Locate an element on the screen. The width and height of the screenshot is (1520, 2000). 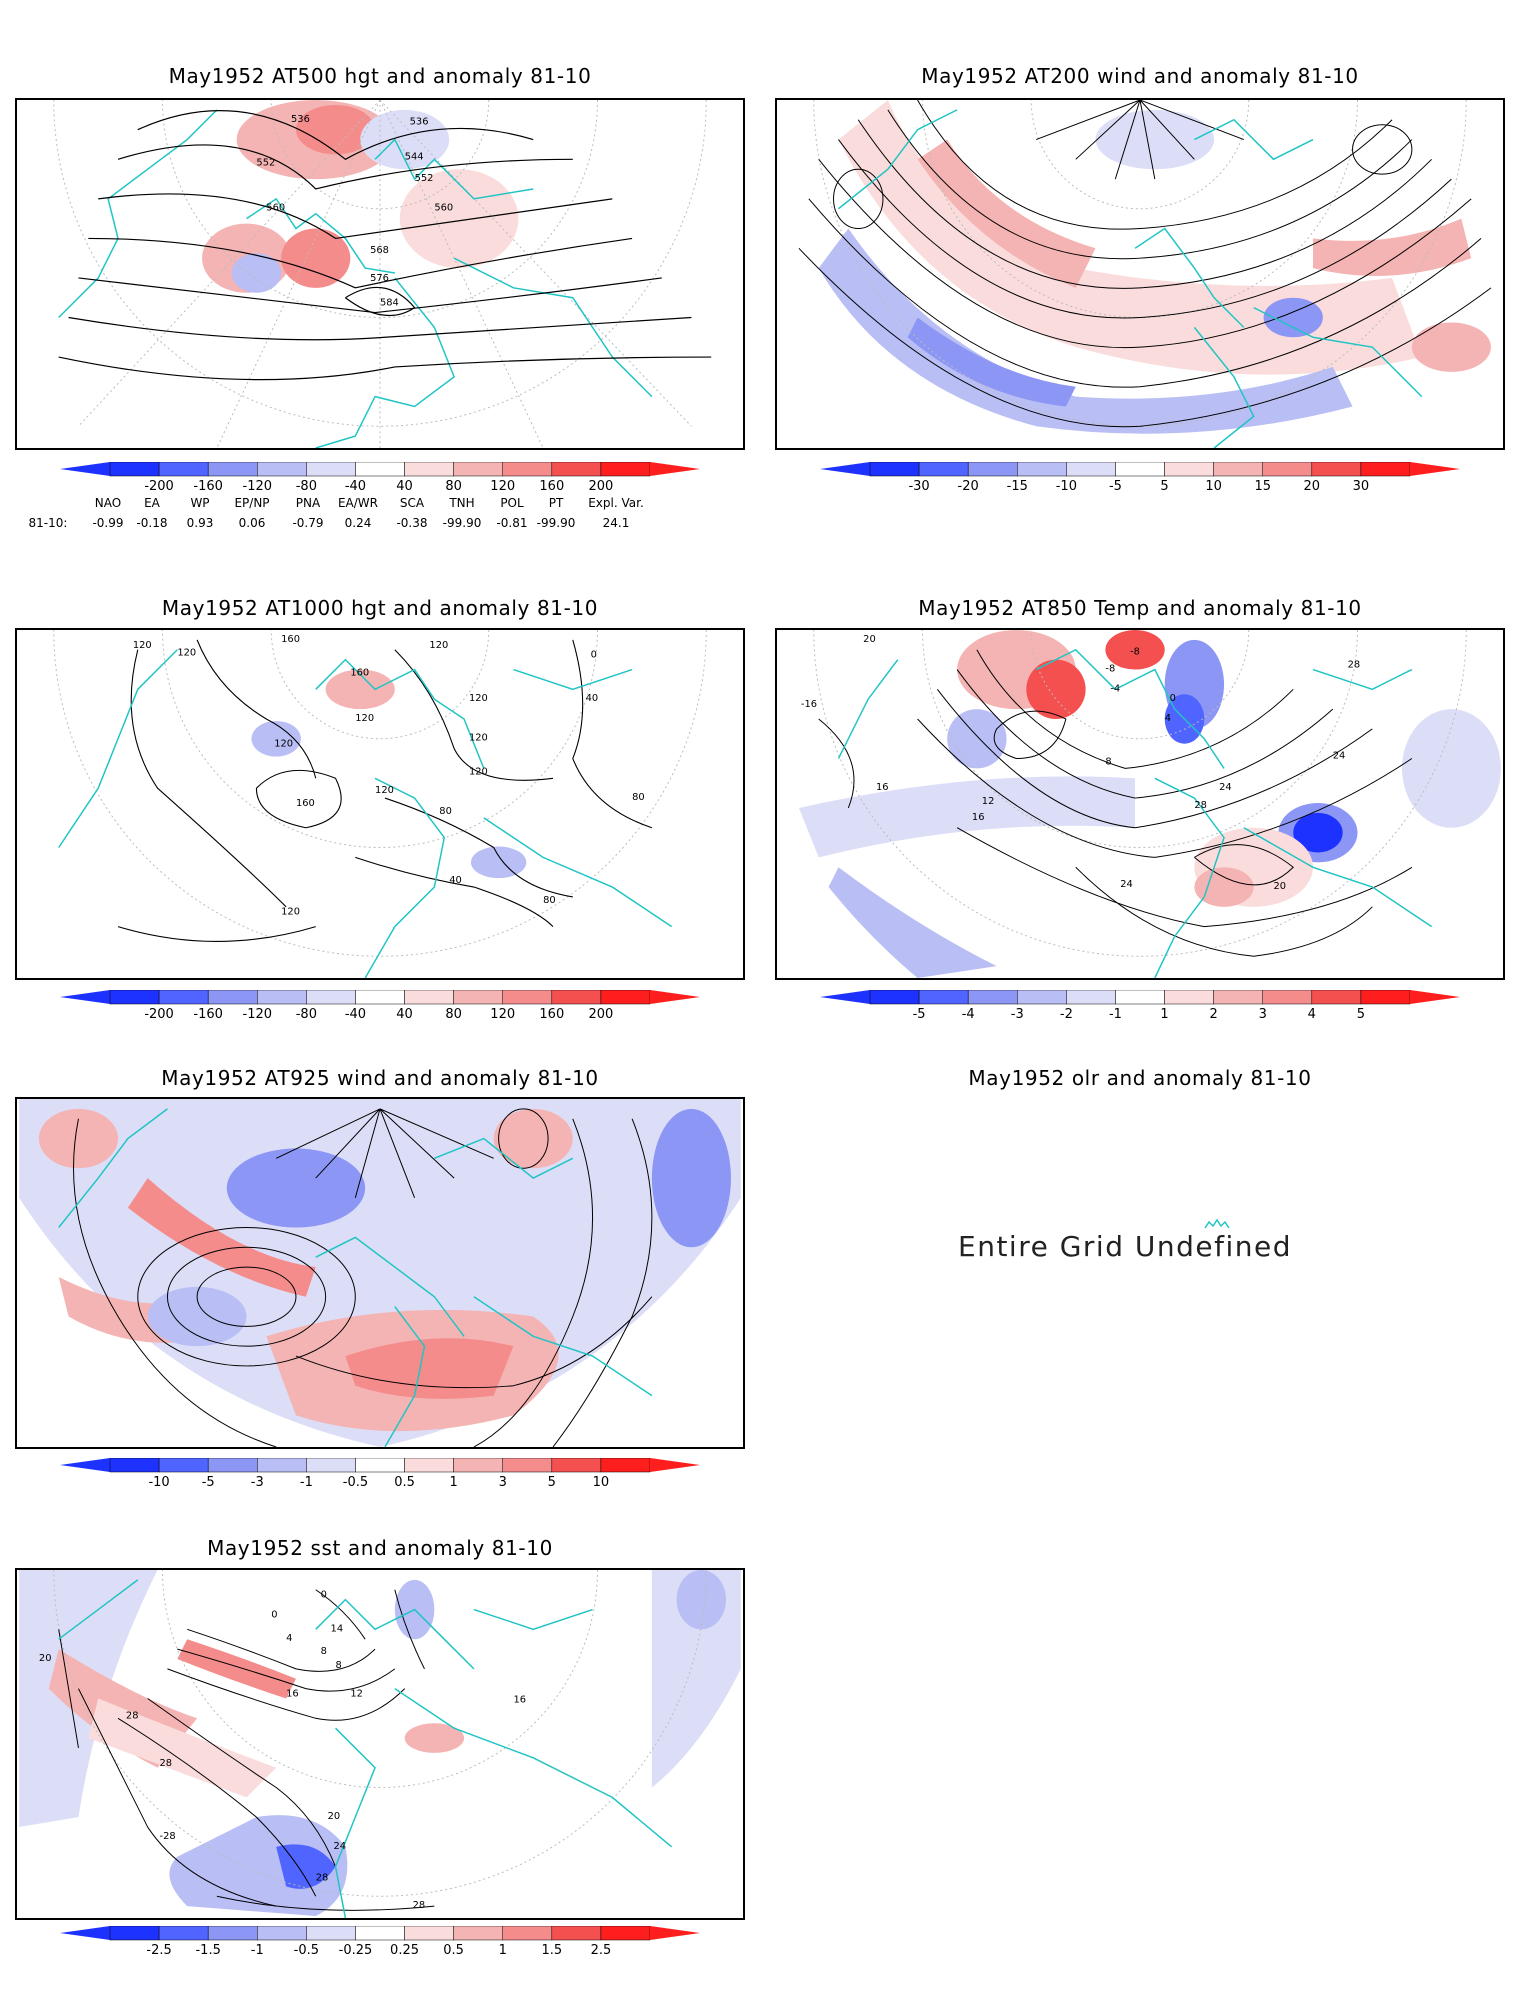
colorbar-tick-label: -1.5 is located at coordinates (208, 1950).